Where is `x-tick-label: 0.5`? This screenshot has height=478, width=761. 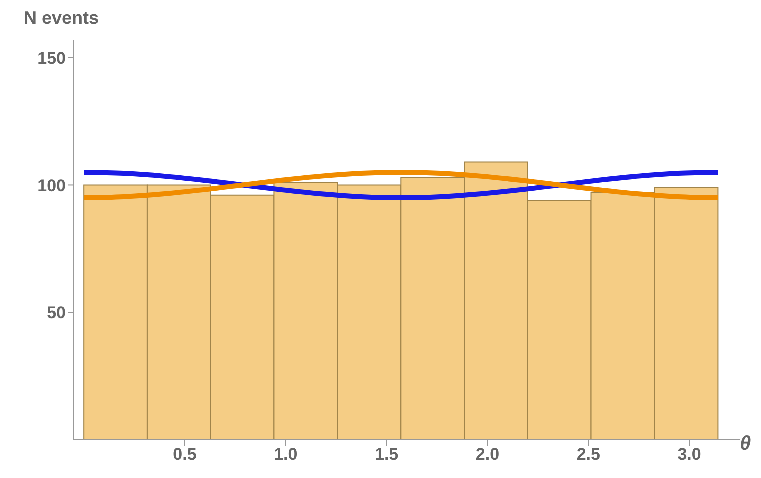
x-tick-label: 0.5 is located at coordinates (185, 454).